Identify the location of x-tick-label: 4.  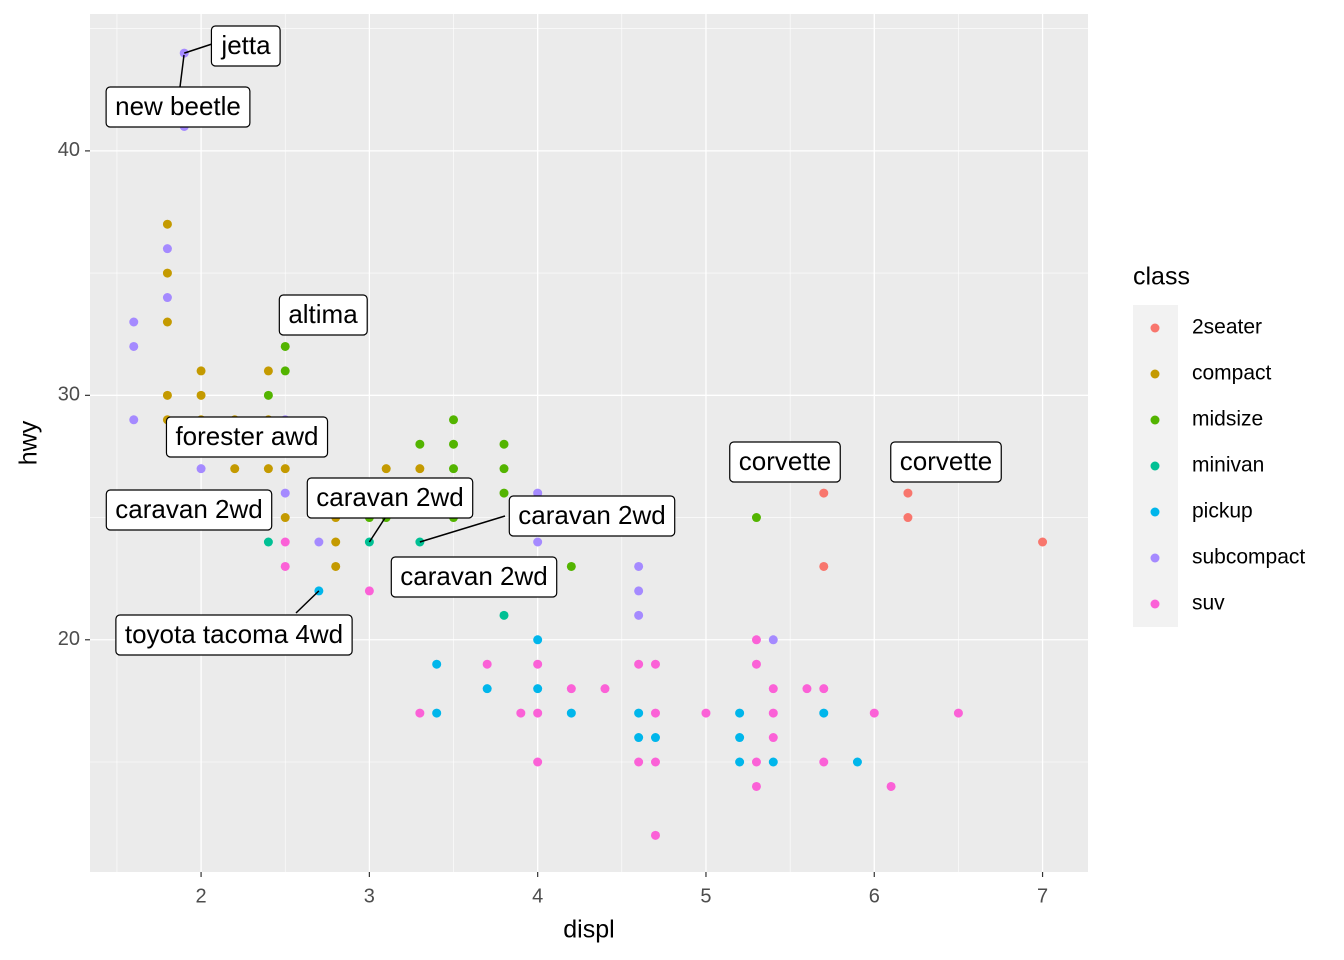
(537, 896).